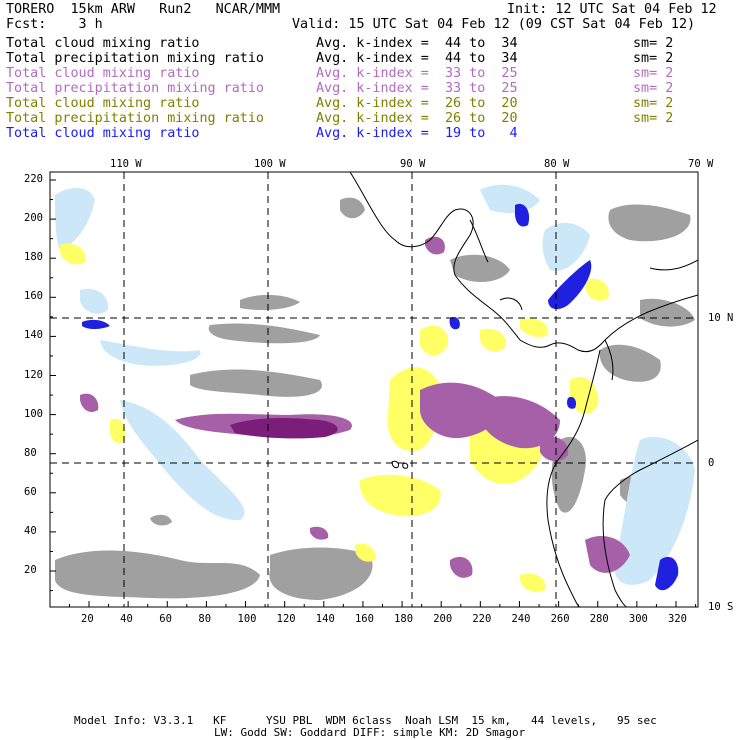  Describe the element at coordinates (126, 164) in the screenshot. I see `lon-label-110w: 110 W` at that location.